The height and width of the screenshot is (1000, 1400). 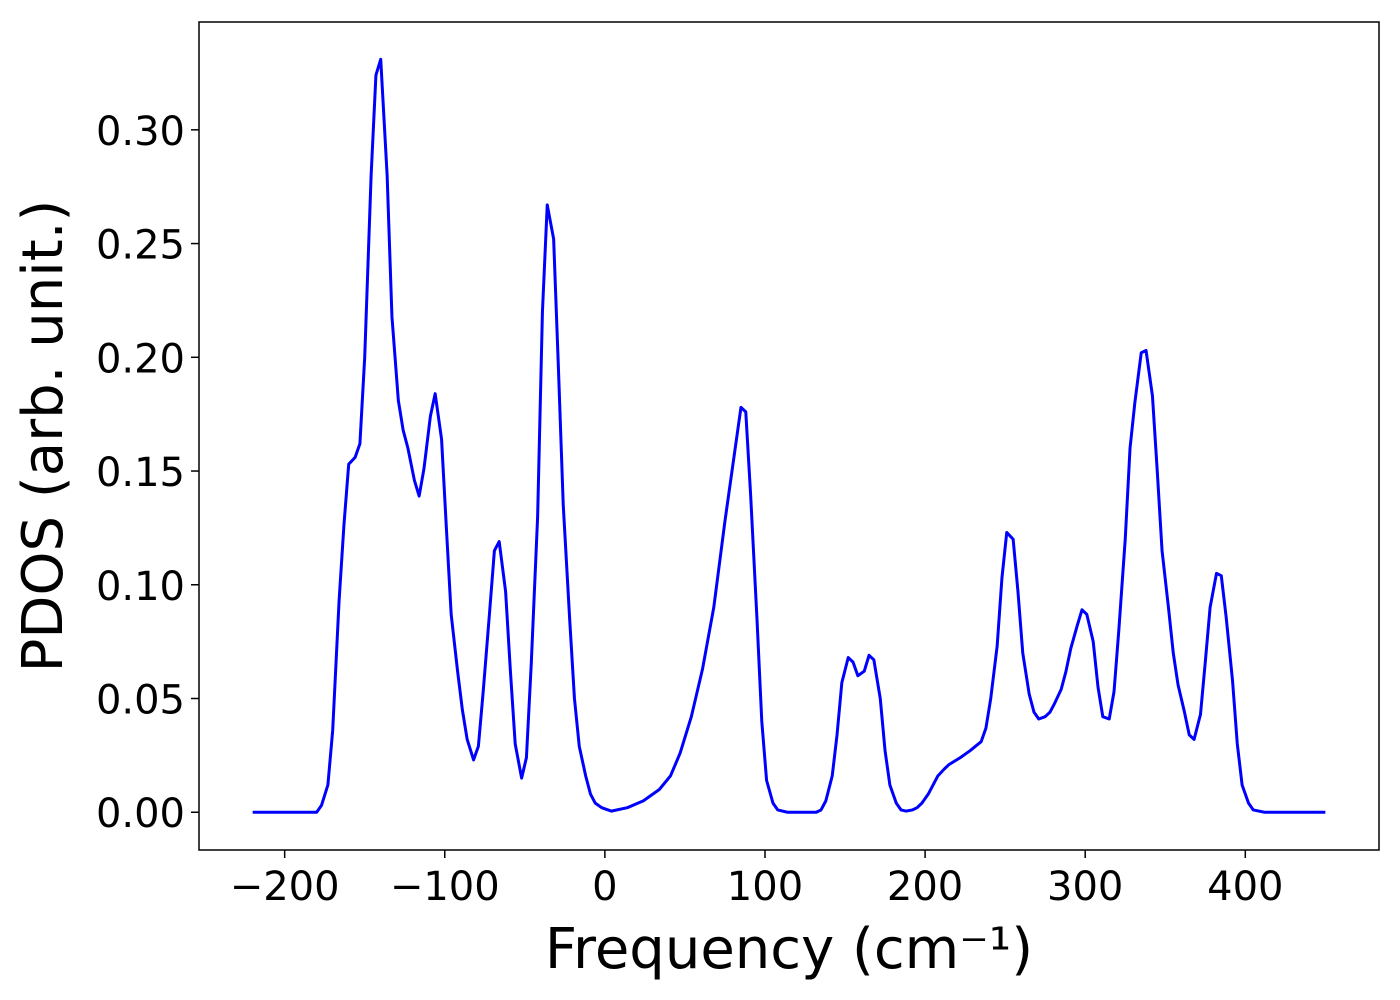 I want to click on y-axis-label: PDOS (arb. unit.), so click(x=43, y=436).